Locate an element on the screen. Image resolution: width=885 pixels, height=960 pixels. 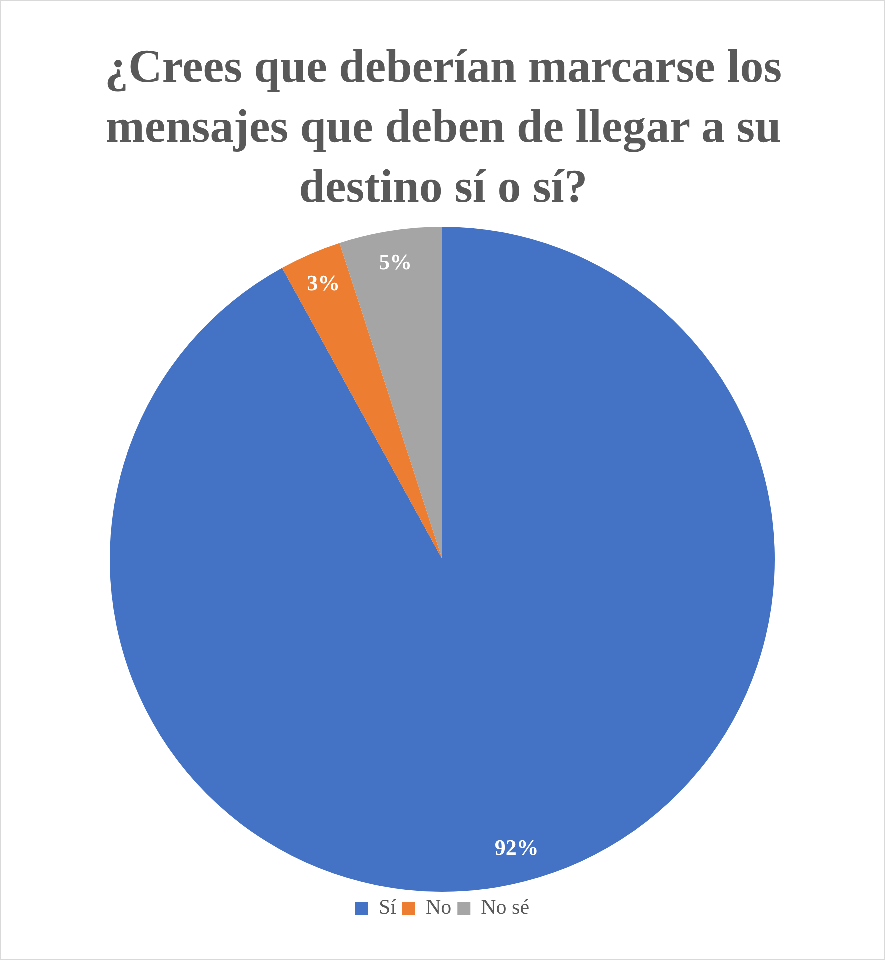
legend-label: No is located at coordinates (439, 907).